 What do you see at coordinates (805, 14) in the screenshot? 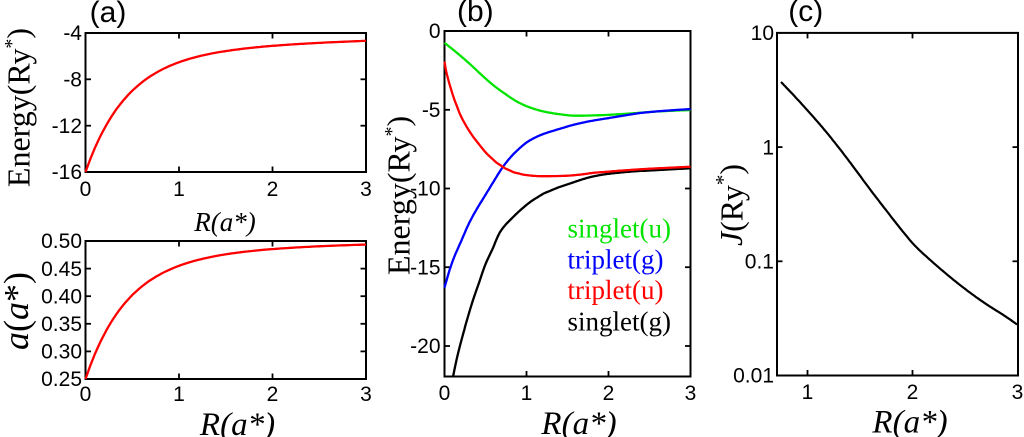
I see `svg-text: (c)` at bounding box center [805, 14].